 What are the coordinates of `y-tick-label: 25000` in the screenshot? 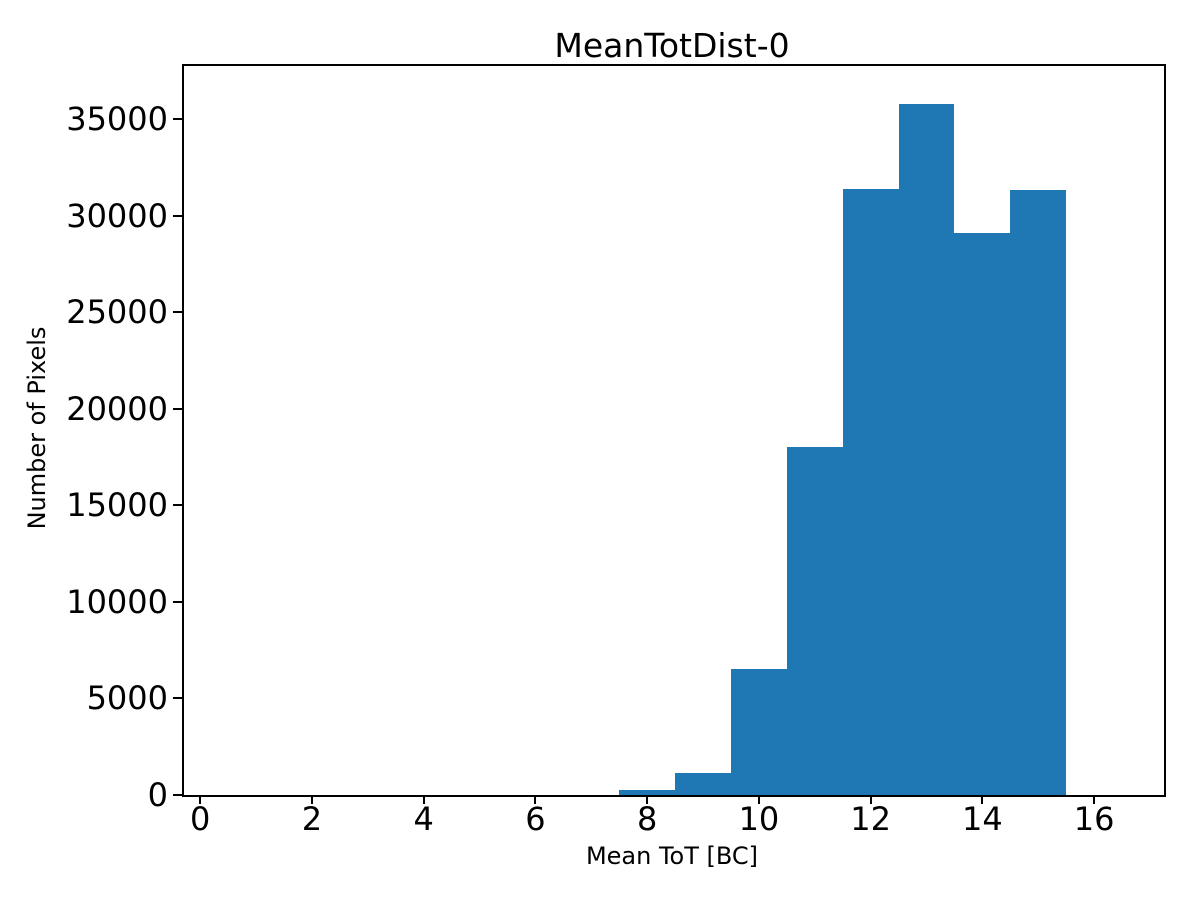 It's located at (117, 312).